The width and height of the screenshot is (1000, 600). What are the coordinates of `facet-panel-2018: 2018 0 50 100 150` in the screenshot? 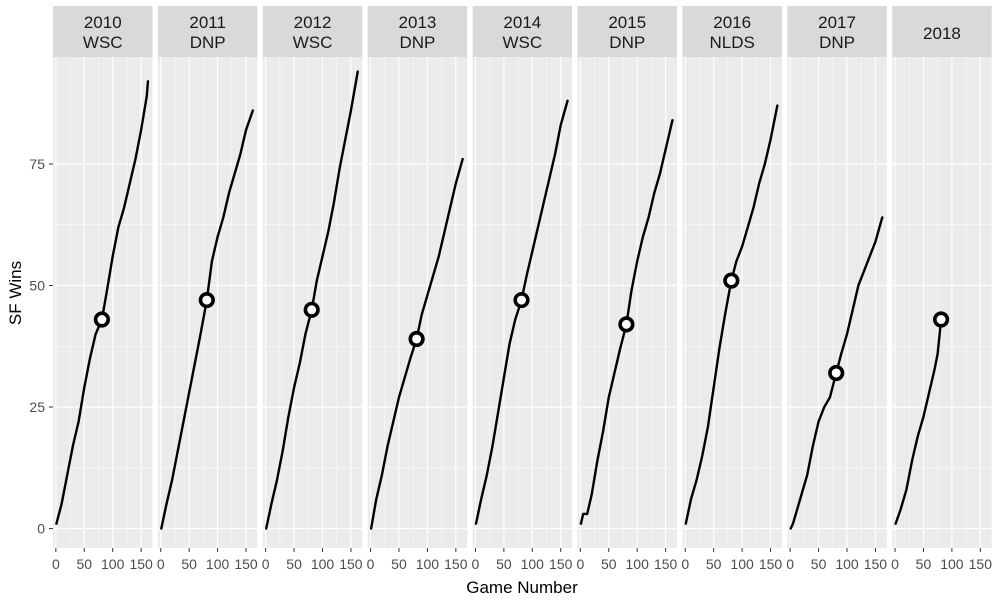 It's located at (941, 289).